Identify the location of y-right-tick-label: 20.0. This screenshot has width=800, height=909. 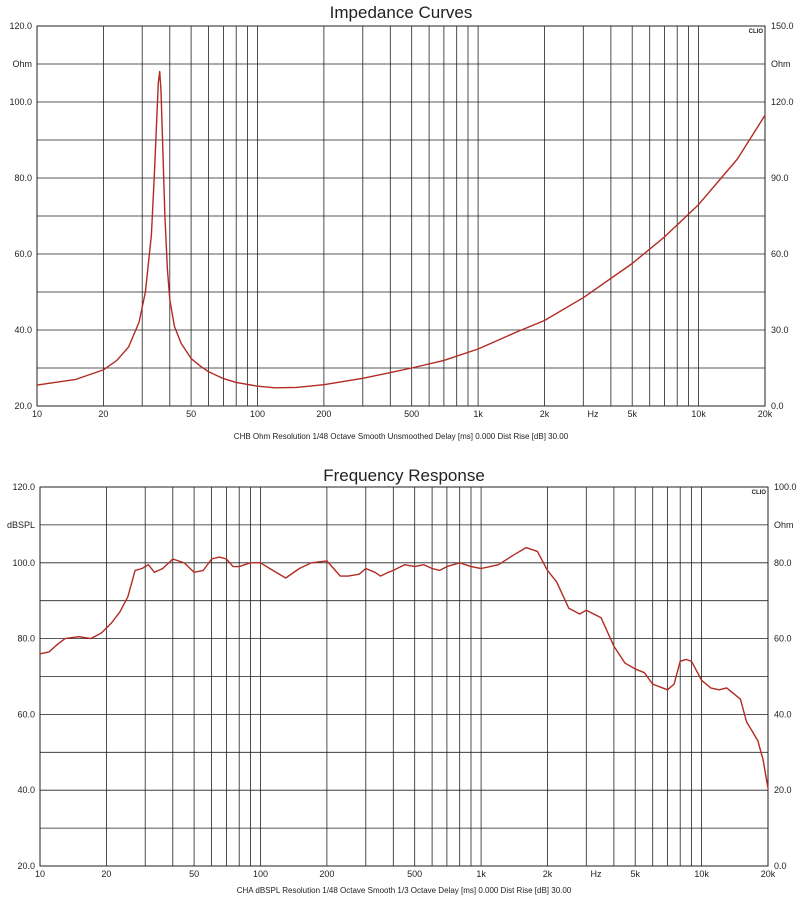
(783, 790).